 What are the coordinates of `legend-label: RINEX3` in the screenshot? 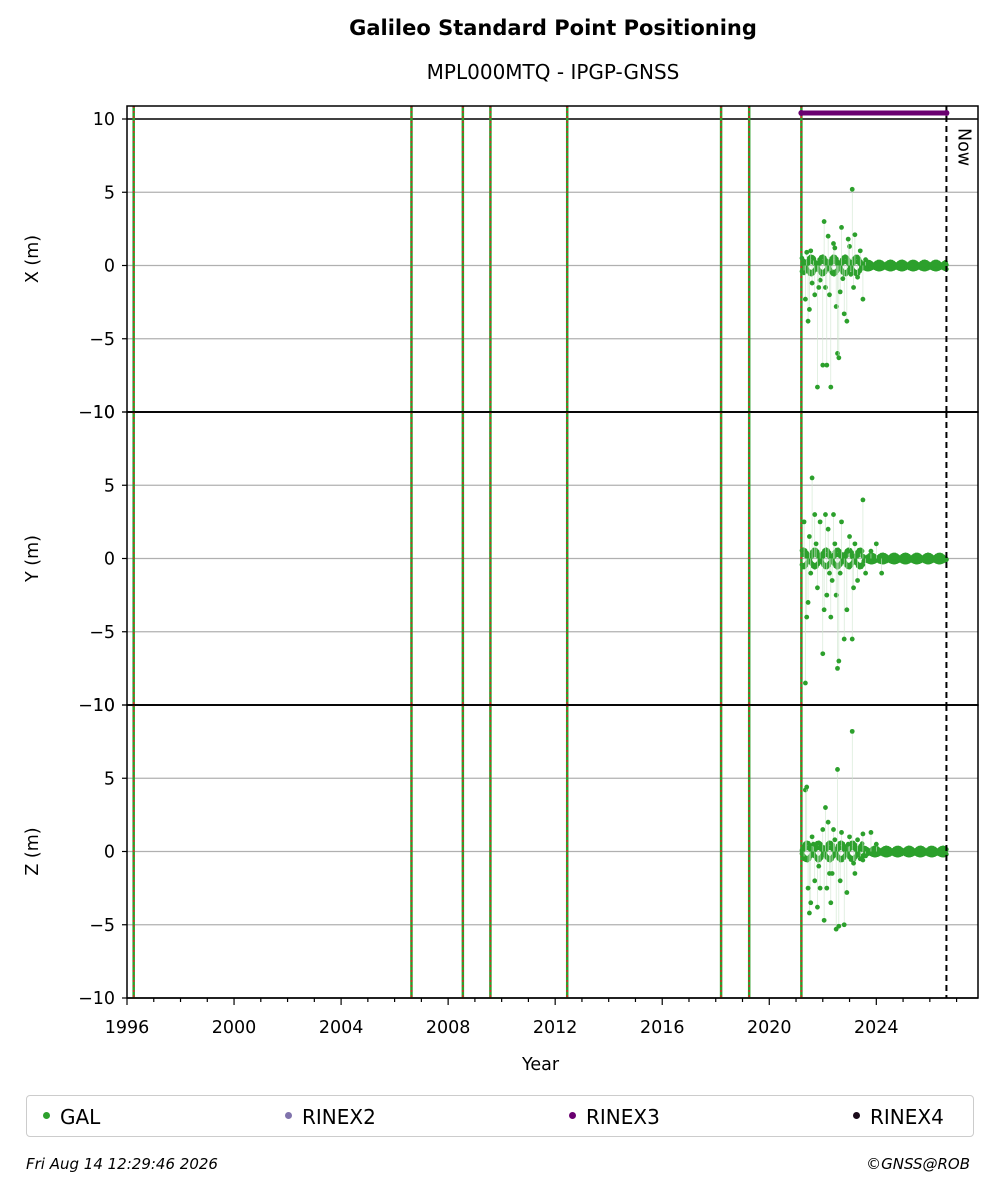 It's located at (623, 1117).